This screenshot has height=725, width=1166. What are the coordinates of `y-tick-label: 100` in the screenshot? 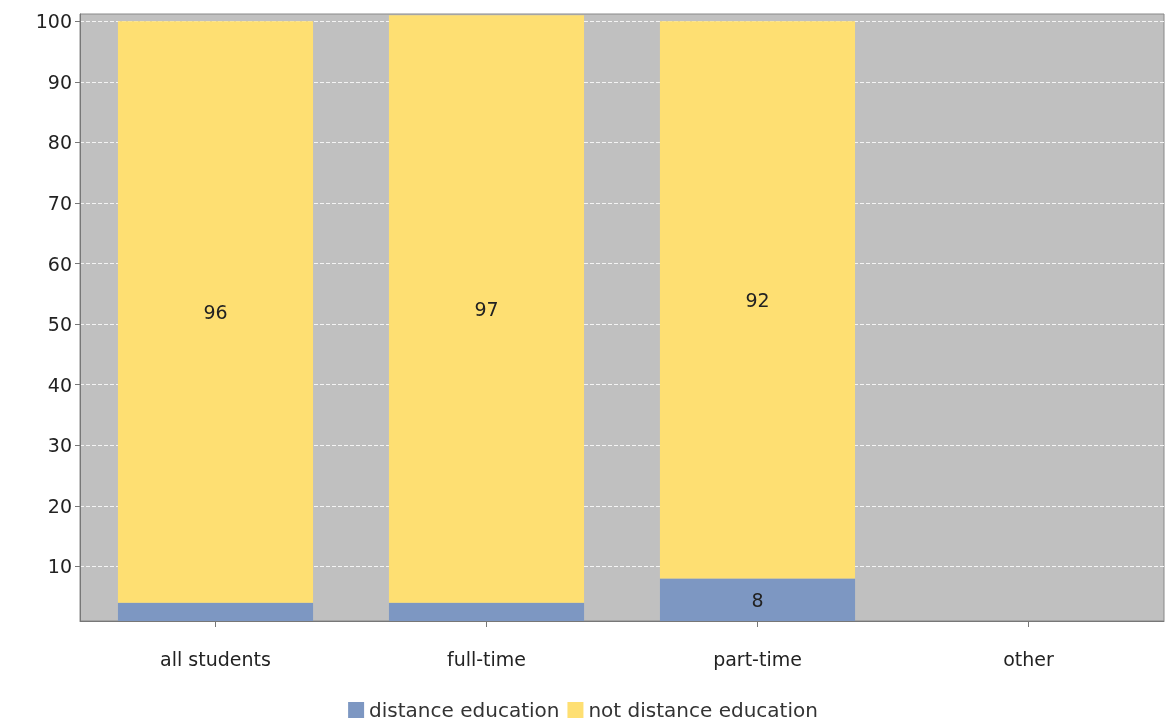 It's located at (53, 21).